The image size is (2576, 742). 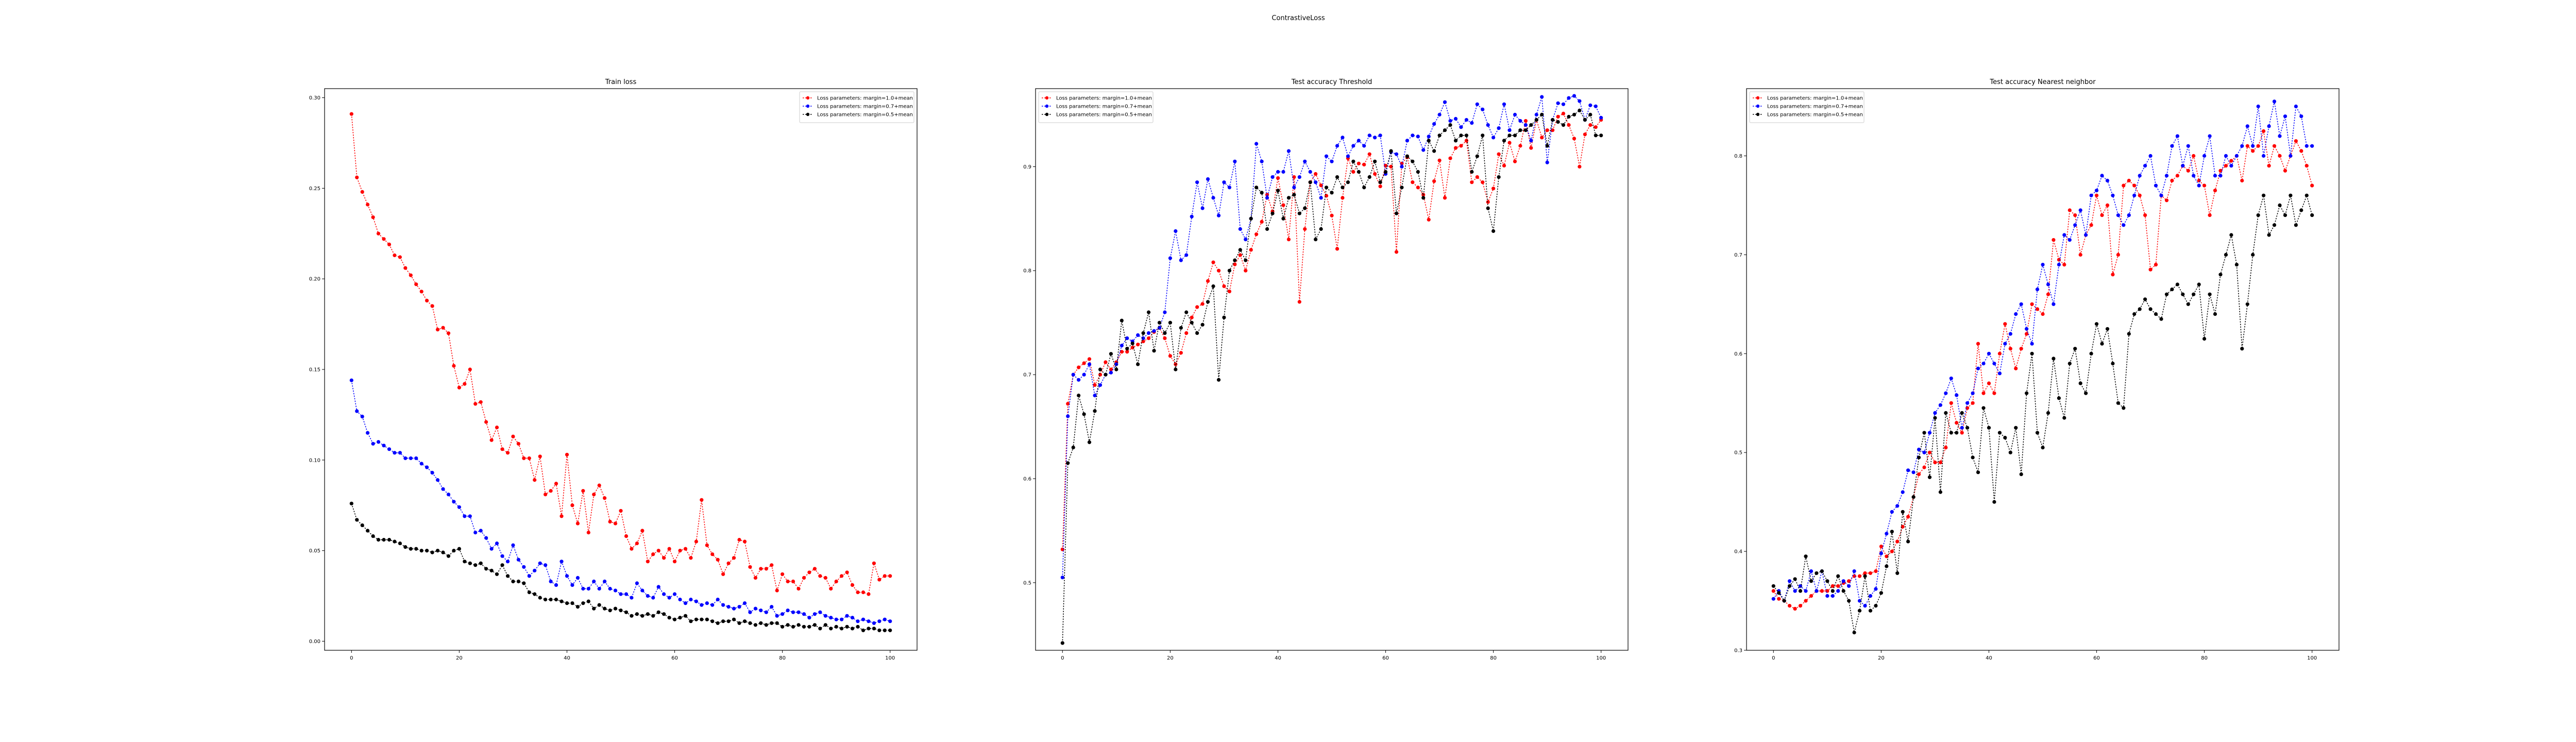 What do you see at coordinates (1738, 651) in the screenshot?
I see `y-tick-label: 0.3` at bounding box center [1738, 651].